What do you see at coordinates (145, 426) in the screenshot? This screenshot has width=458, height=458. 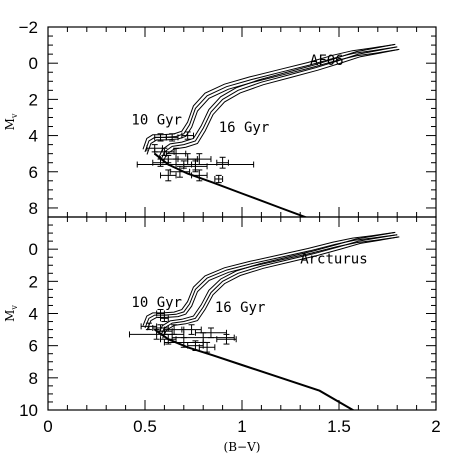 I see `x-tick-label: 0.5` at bounding box center [145, 426].